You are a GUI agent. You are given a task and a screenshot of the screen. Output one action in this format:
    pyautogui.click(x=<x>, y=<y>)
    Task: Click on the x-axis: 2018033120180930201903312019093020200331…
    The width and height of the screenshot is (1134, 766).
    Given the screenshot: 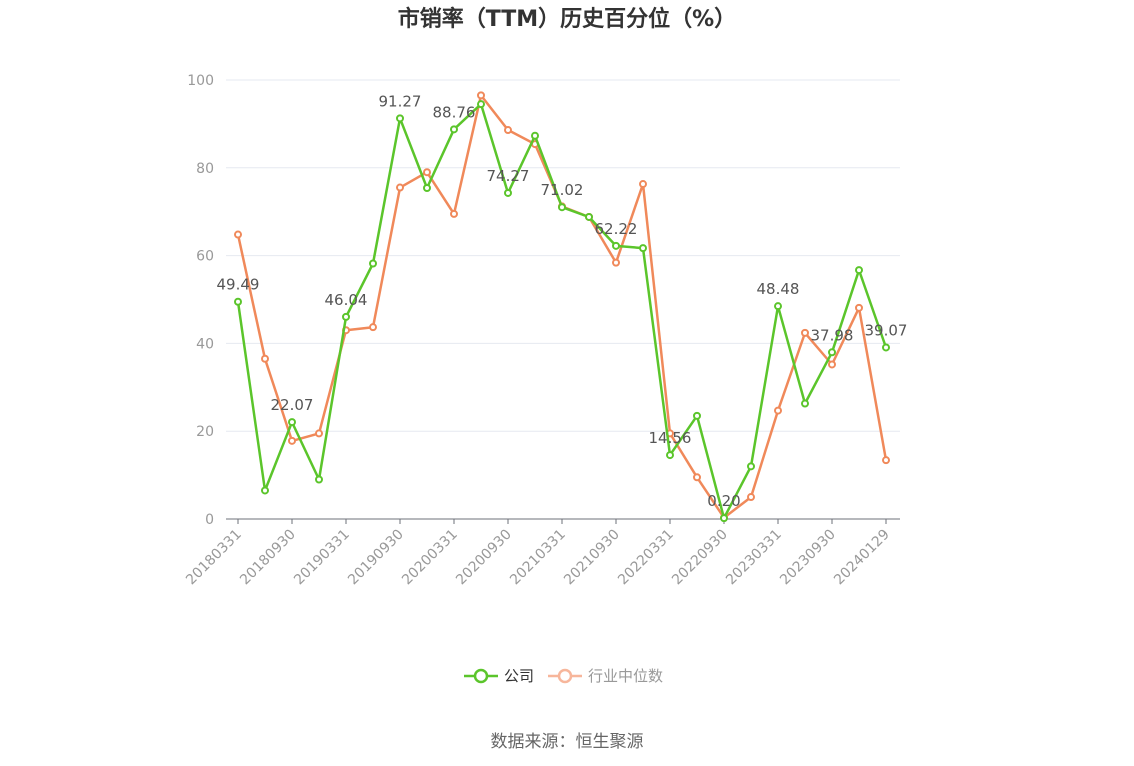 What is the action you would take?
    pyautogui.click(x=541, y=553)
    